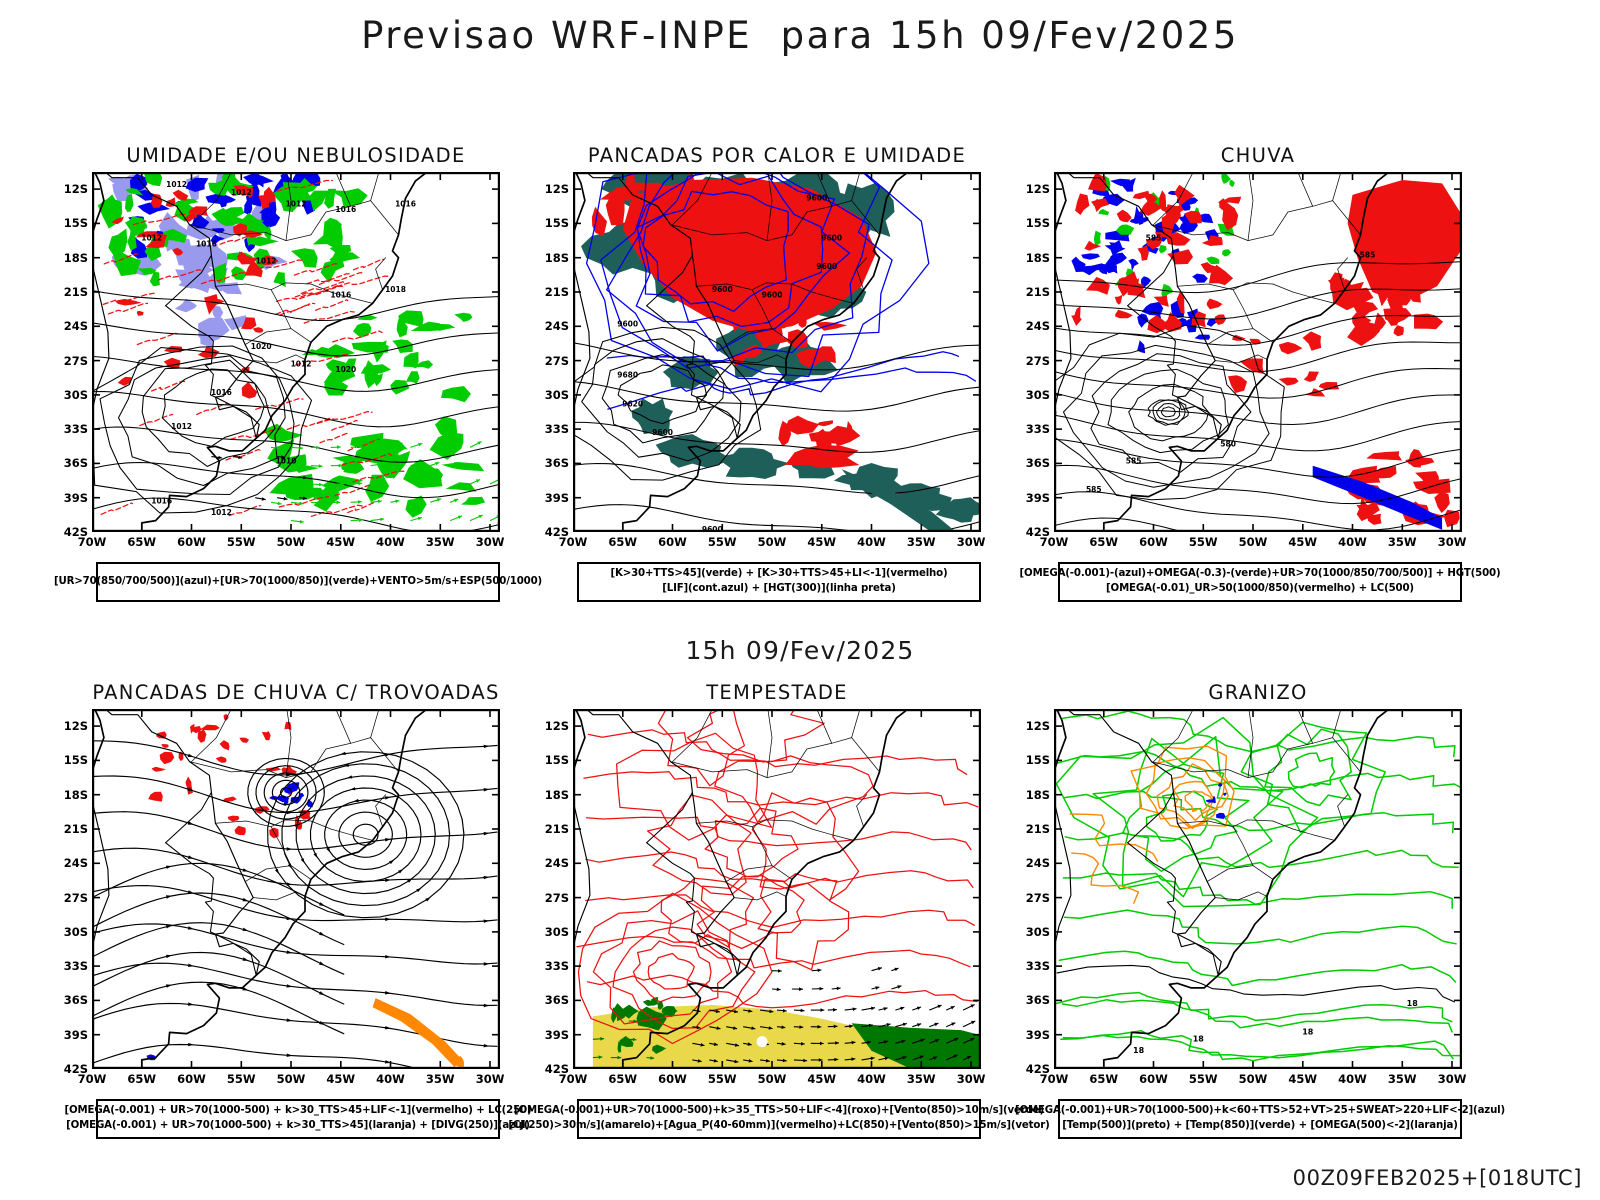 This screenshot has width=1600, height=1200. I want to click on contour-labels: 585 585 580 585 585, so click(1230, 364).